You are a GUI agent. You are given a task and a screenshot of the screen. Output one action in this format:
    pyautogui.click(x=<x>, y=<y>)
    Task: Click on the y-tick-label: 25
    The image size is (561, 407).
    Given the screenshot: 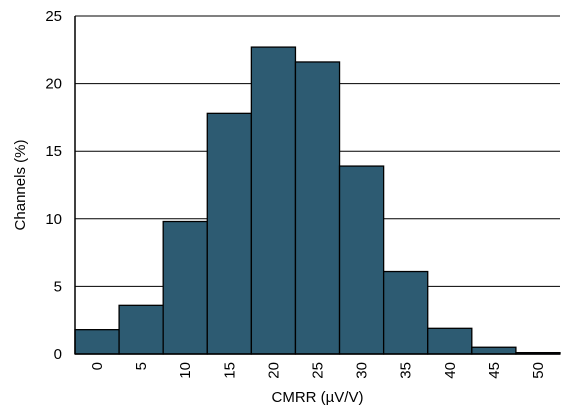 What is the action you would take?
    pyautogui.click(x=53, y=16)
    